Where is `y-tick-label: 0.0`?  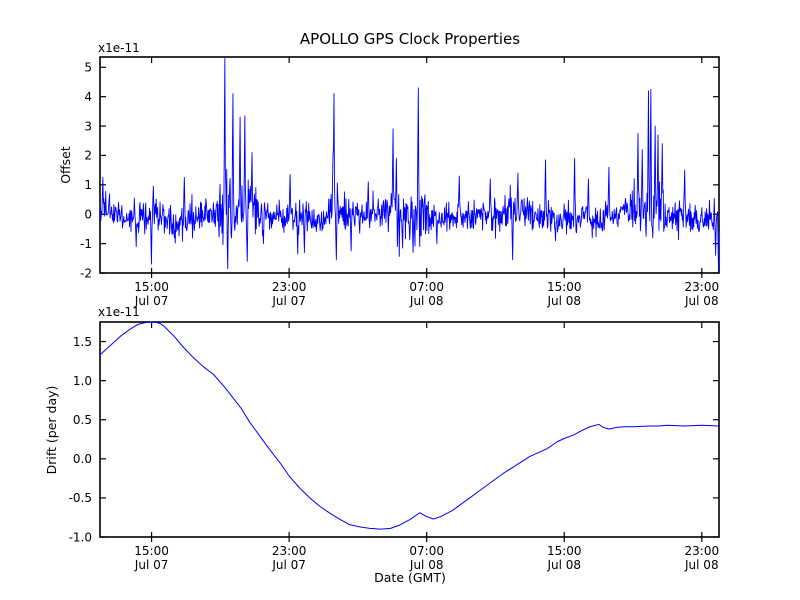
y-tick-label: 0.0 is located at coordinates (82, 459).